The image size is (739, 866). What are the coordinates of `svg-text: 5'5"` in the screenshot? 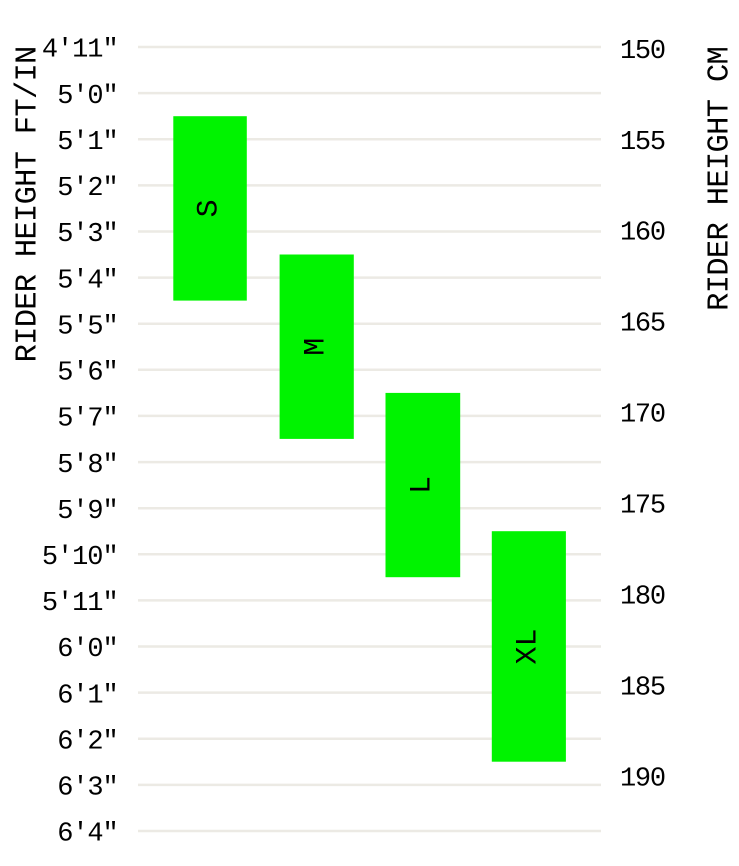 It's located at (87, 327).